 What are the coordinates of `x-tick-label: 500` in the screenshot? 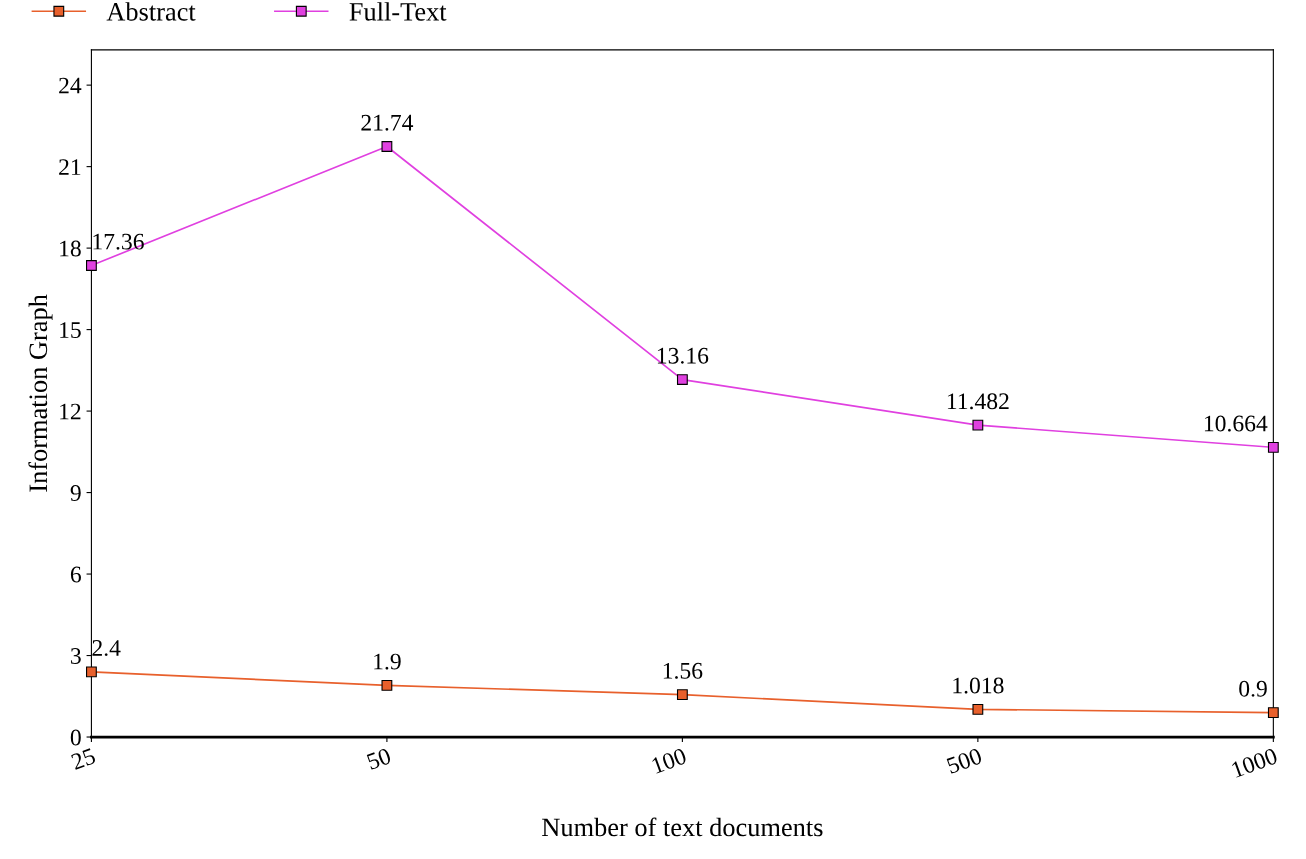 It's located at (964, 760).